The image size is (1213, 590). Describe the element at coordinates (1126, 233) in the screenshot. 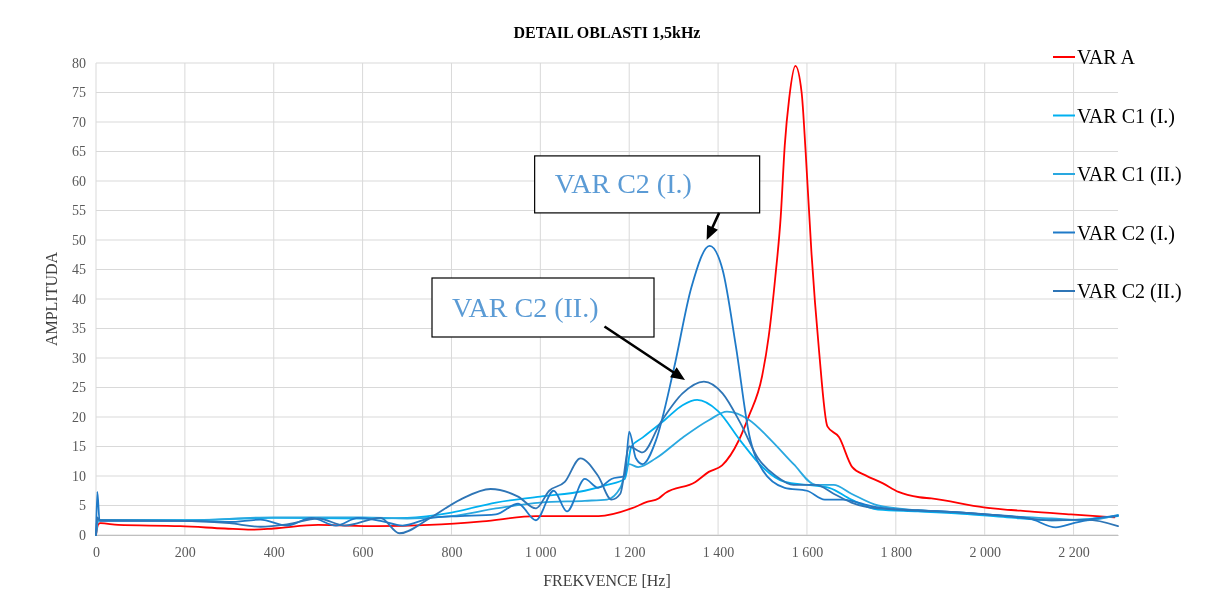

I see `legend-label: VAR C2 (I.)` at that location.